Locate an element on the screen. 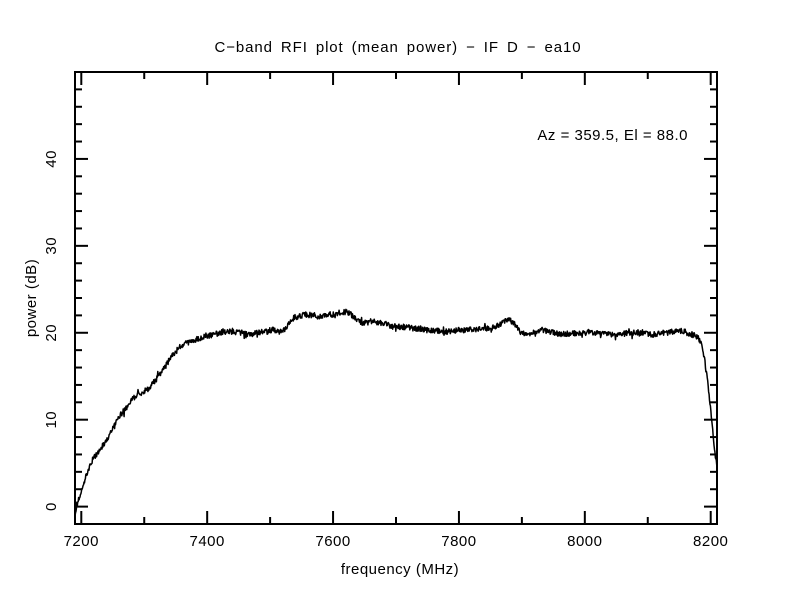 The image size is (792, 612). x-tick-label: 8200 is located at coordinates (710, 541).